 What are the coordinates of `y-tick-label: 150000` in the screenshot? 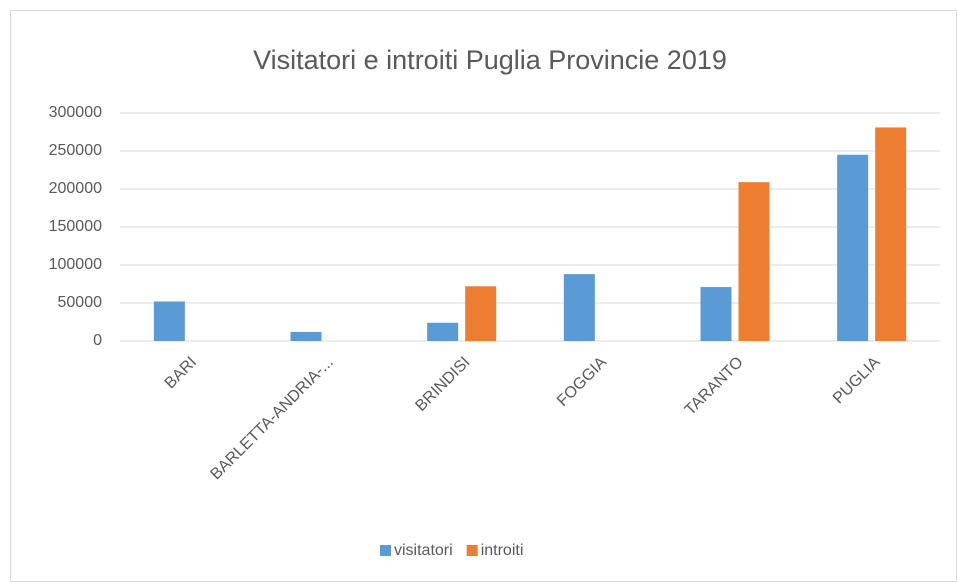 It's located at (75, 226).